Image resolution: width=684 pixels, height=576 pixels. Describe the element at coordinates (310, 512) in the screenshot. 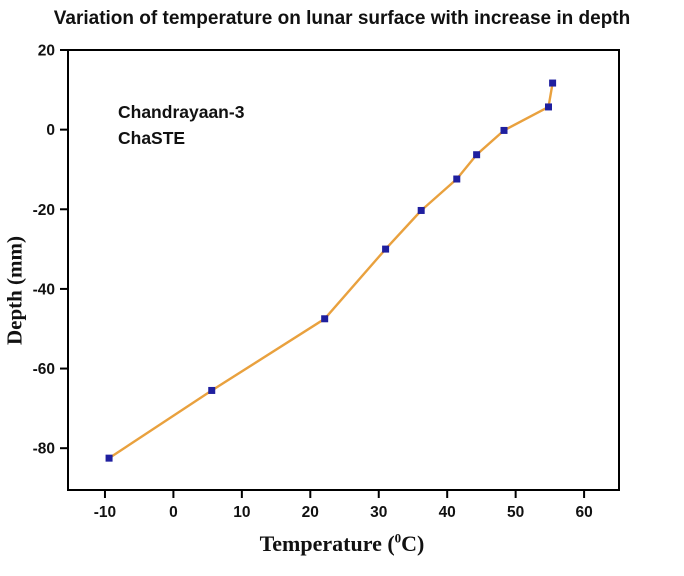

I see `x-tick-label: 20` at that location.